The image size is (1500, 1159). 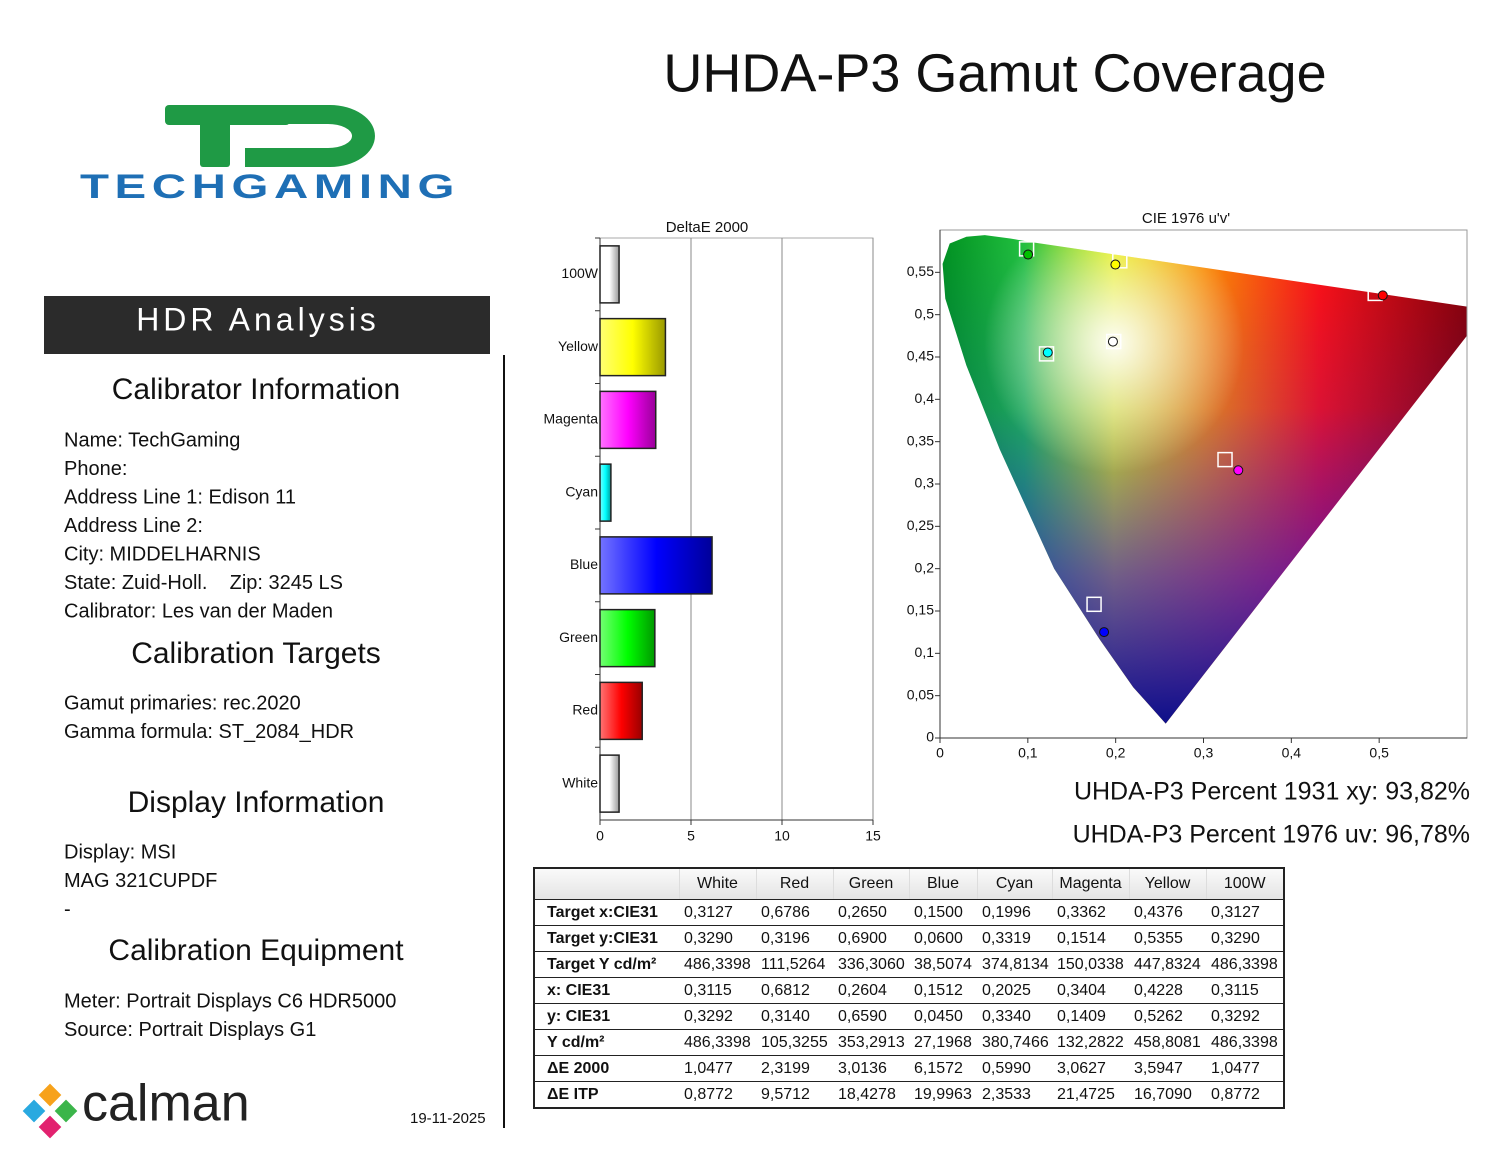 I want to click on chart-title: DeltaE 2000, so click(x=707, y=227).